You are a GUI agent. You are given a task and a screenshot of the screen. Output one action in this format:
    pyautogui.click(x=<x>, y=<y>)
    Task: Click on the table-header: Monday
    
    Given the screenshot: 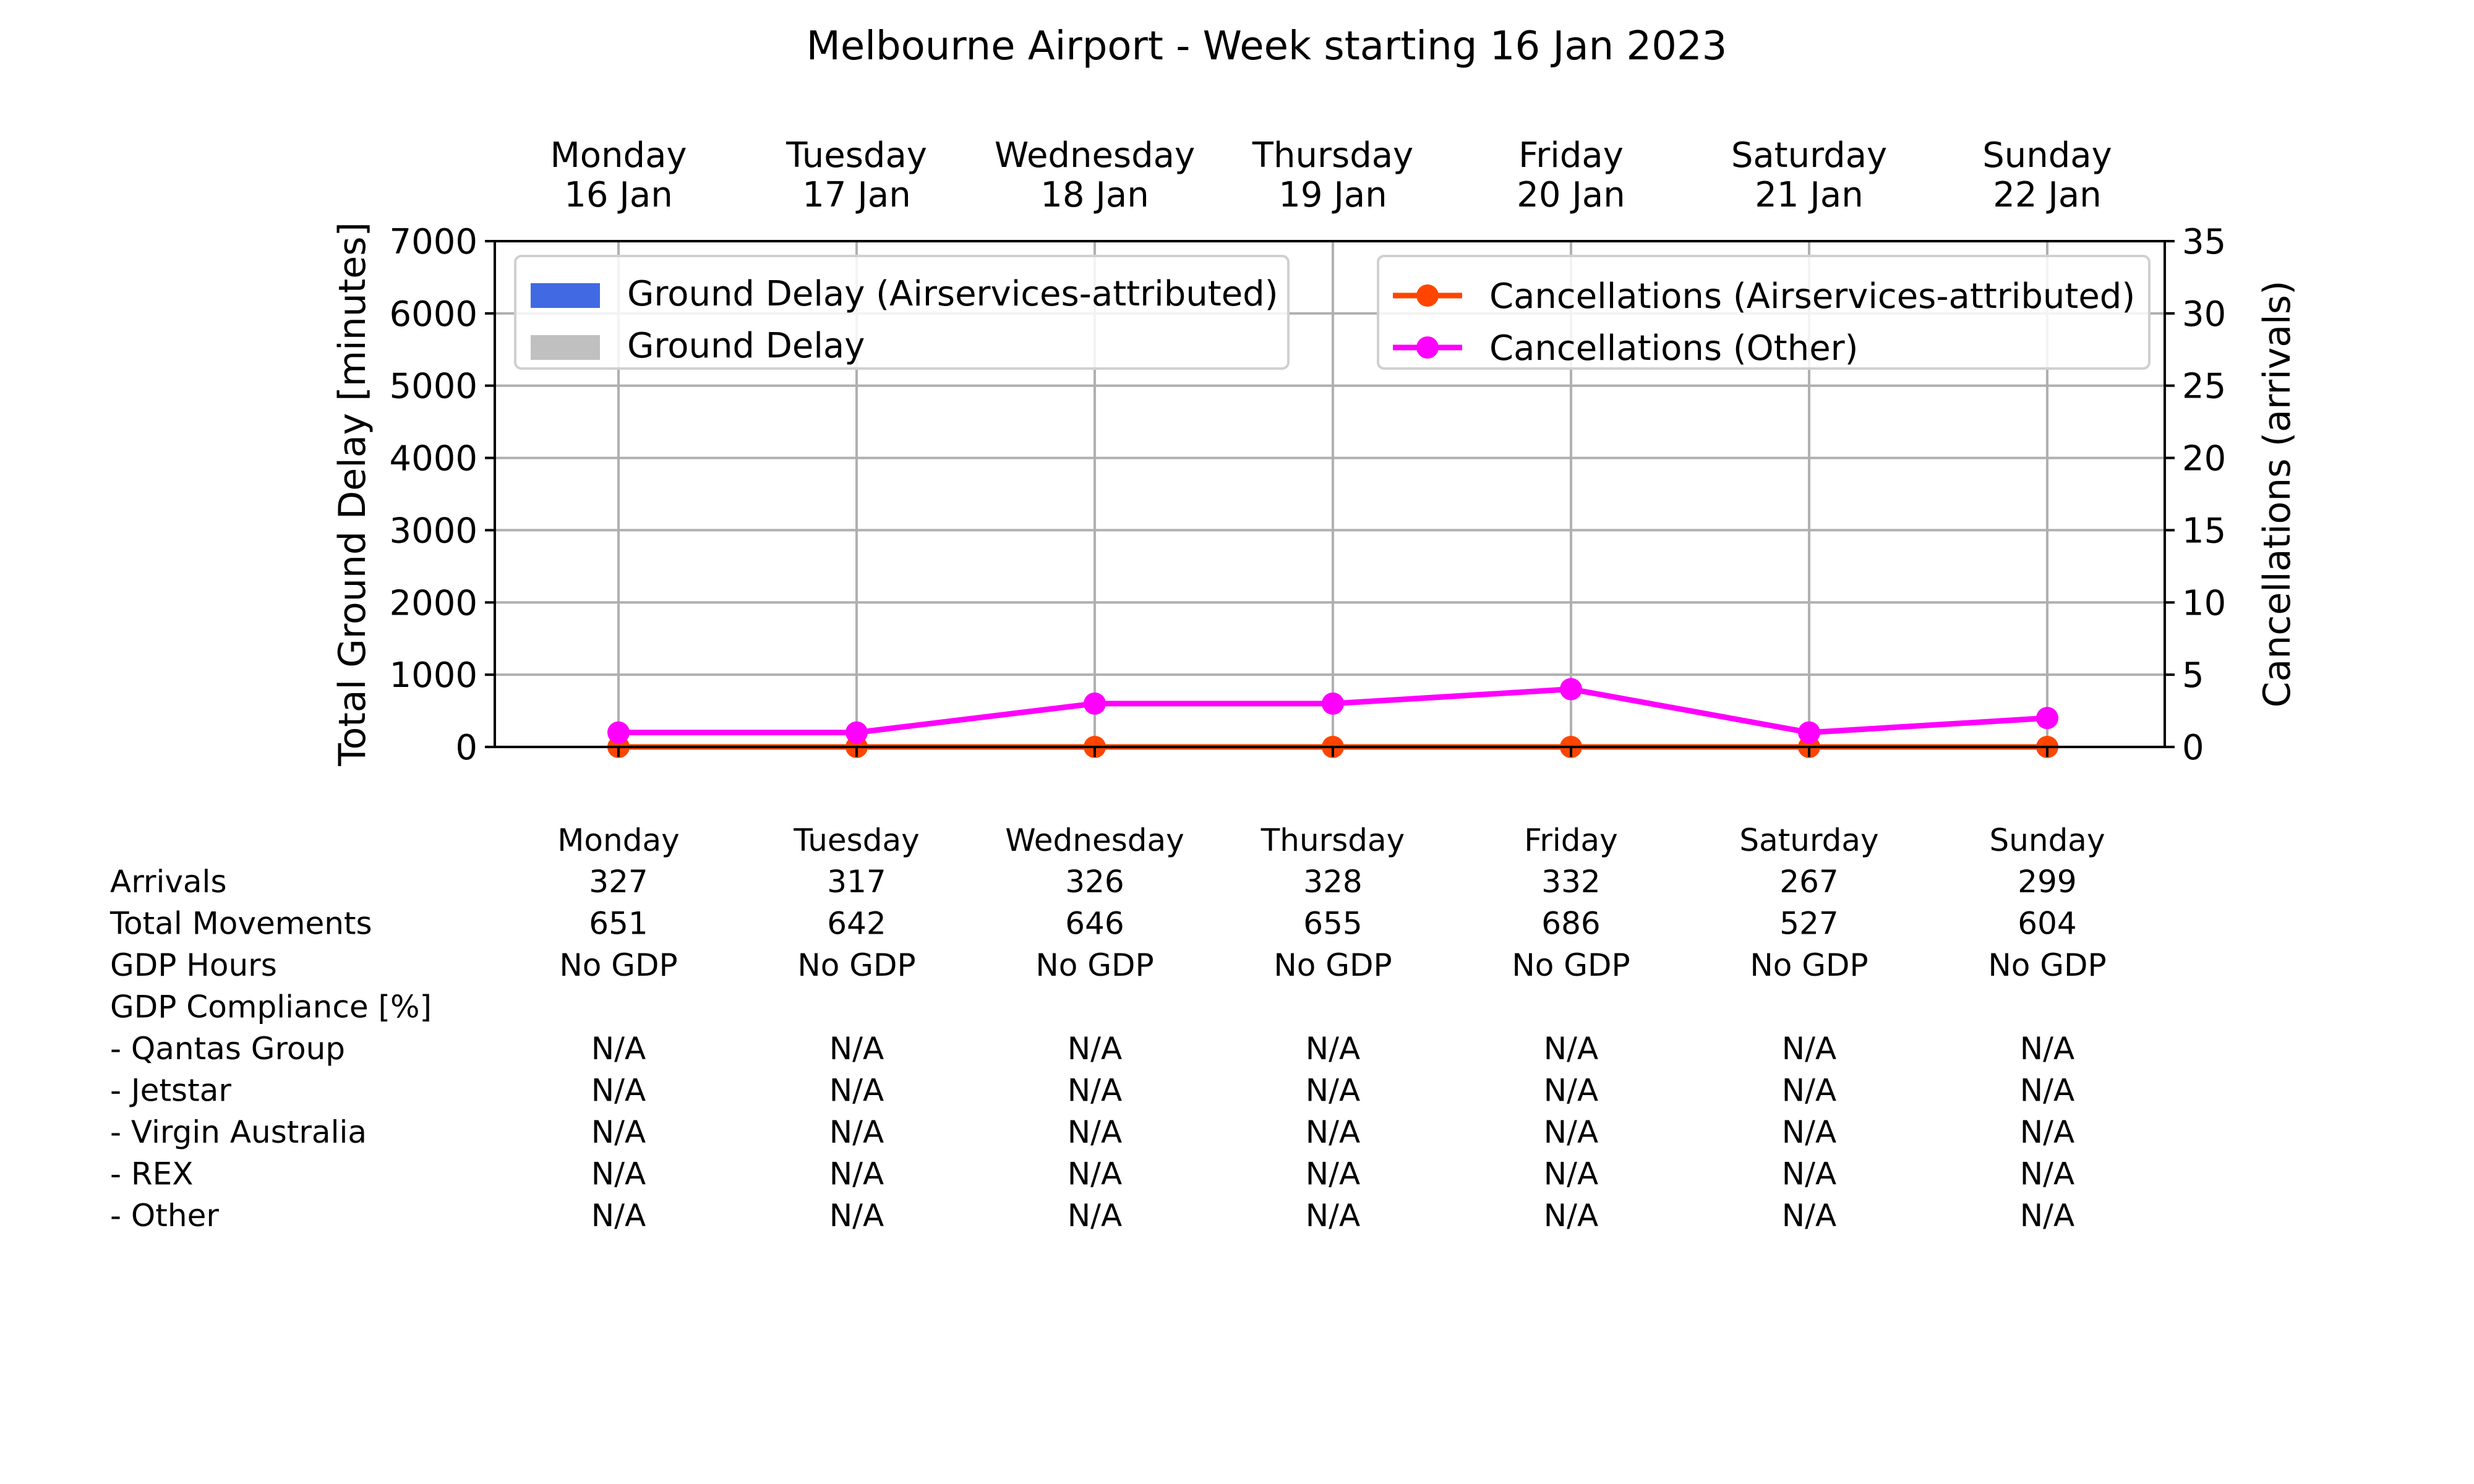 What is the action you would take?
    pyautogui.click(x=618, y=840)
    